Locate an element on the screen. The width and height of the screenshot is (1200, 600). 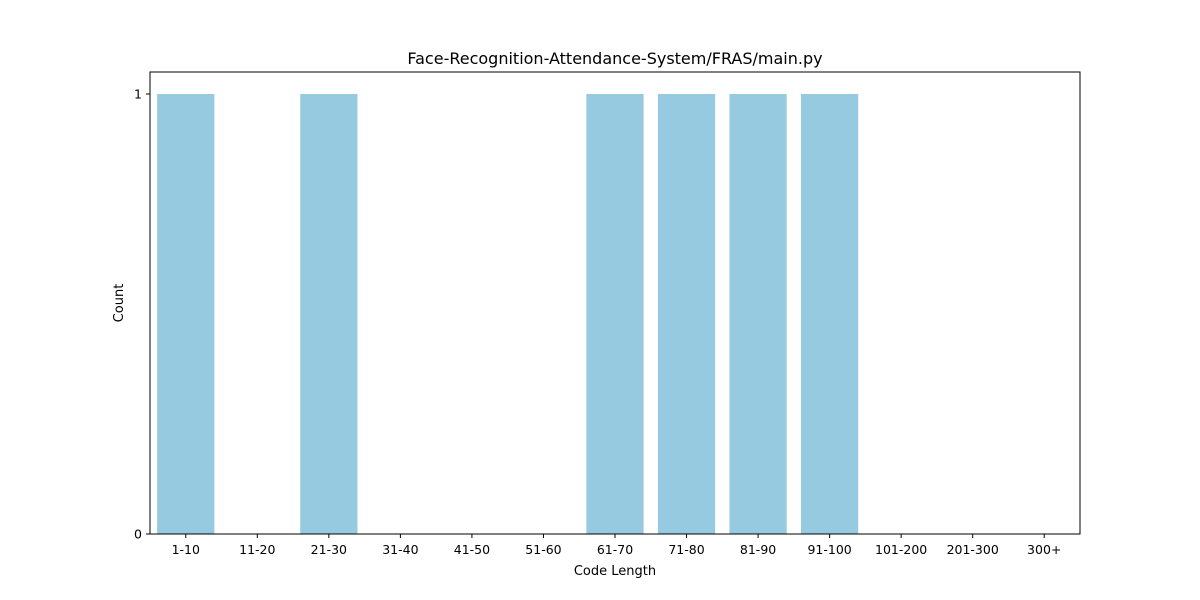
x-tick-label: 41-50 is located at coordinates (472, 549).